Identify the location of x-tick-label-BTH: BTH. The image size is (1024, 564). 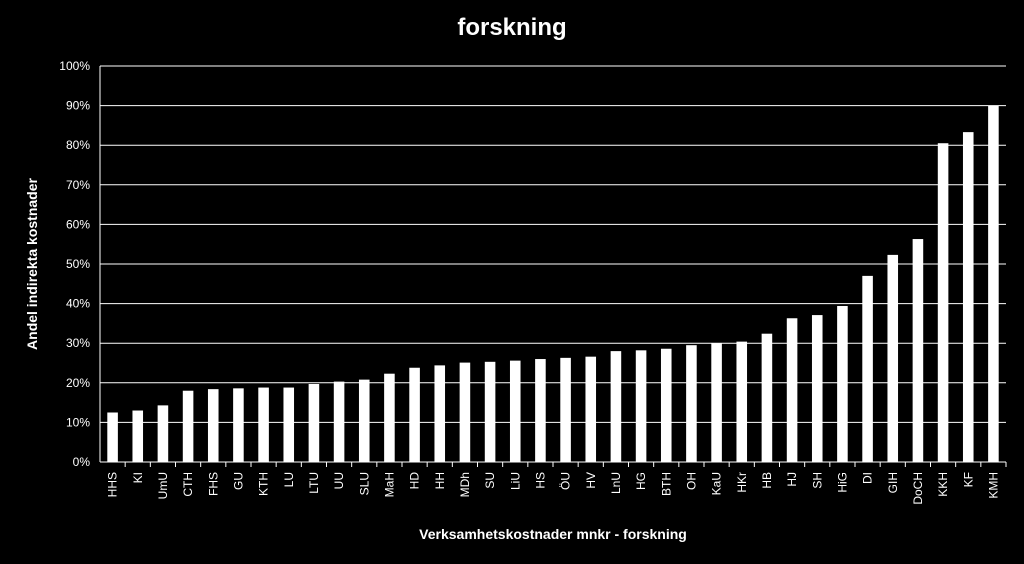
(666, 484).